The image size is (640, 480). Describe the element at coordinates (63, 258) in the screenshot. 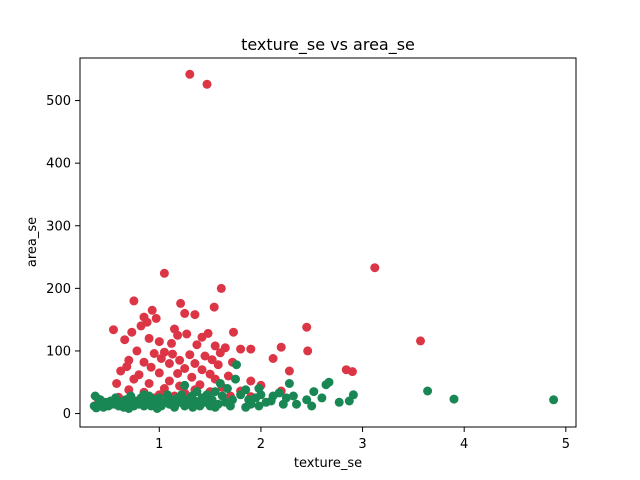

I see `y-axis: 0 100 200 300 400 500` at that location.